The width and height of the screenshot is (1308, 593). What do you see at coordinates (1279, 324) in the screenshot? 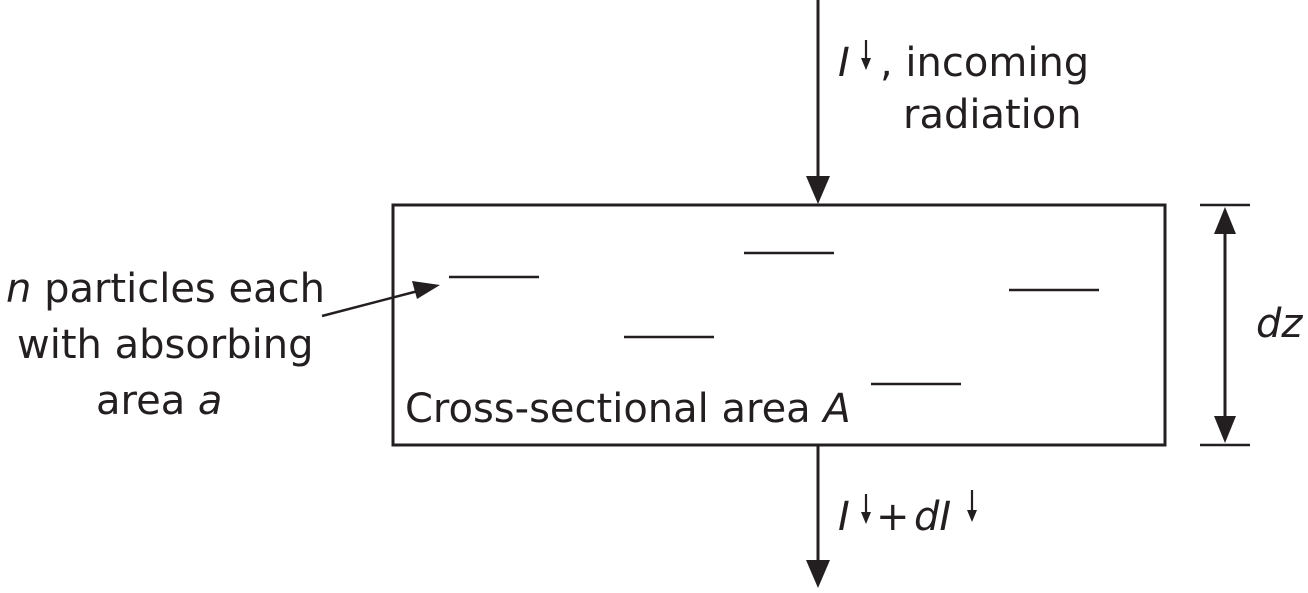
I see `thickness-label: dz` at bounding box center [1279, 324].